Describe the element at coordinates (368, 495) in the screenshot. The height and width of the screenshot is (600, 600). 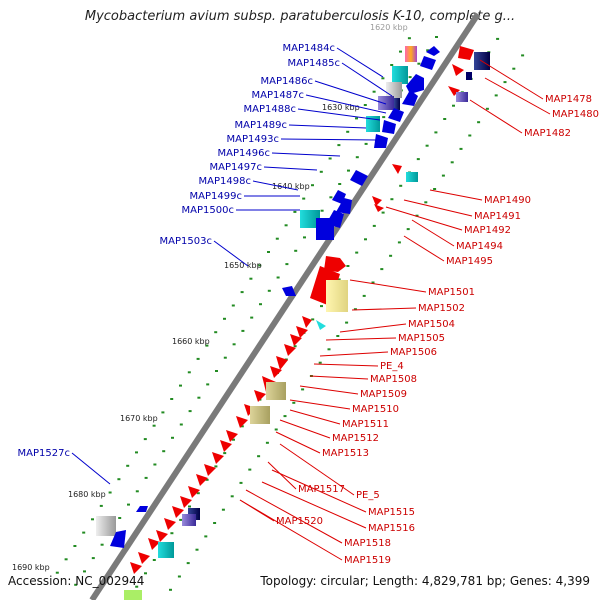
I see `forward-gene-label: PE_5` at that location.